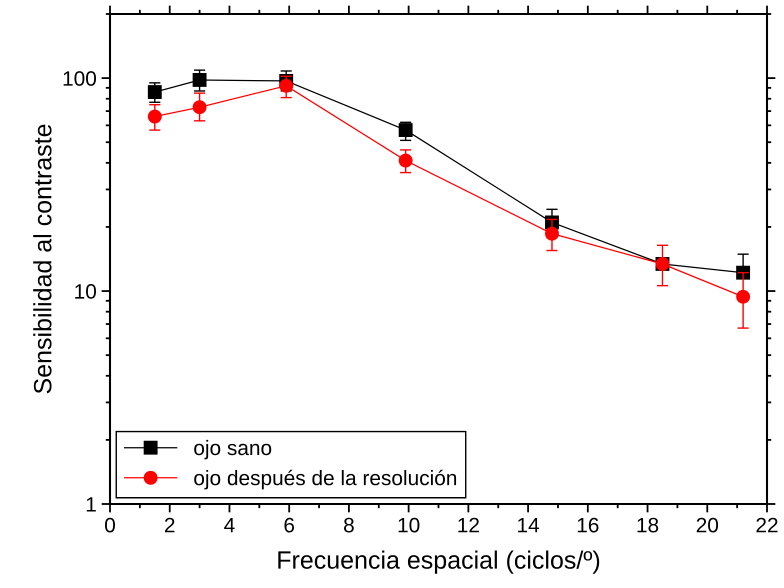 The width and height of the screenshot is (784, 588). Describe the element at coordinates (85, 291) in the screenshot. I see `y-tick-label: 10` at that location.